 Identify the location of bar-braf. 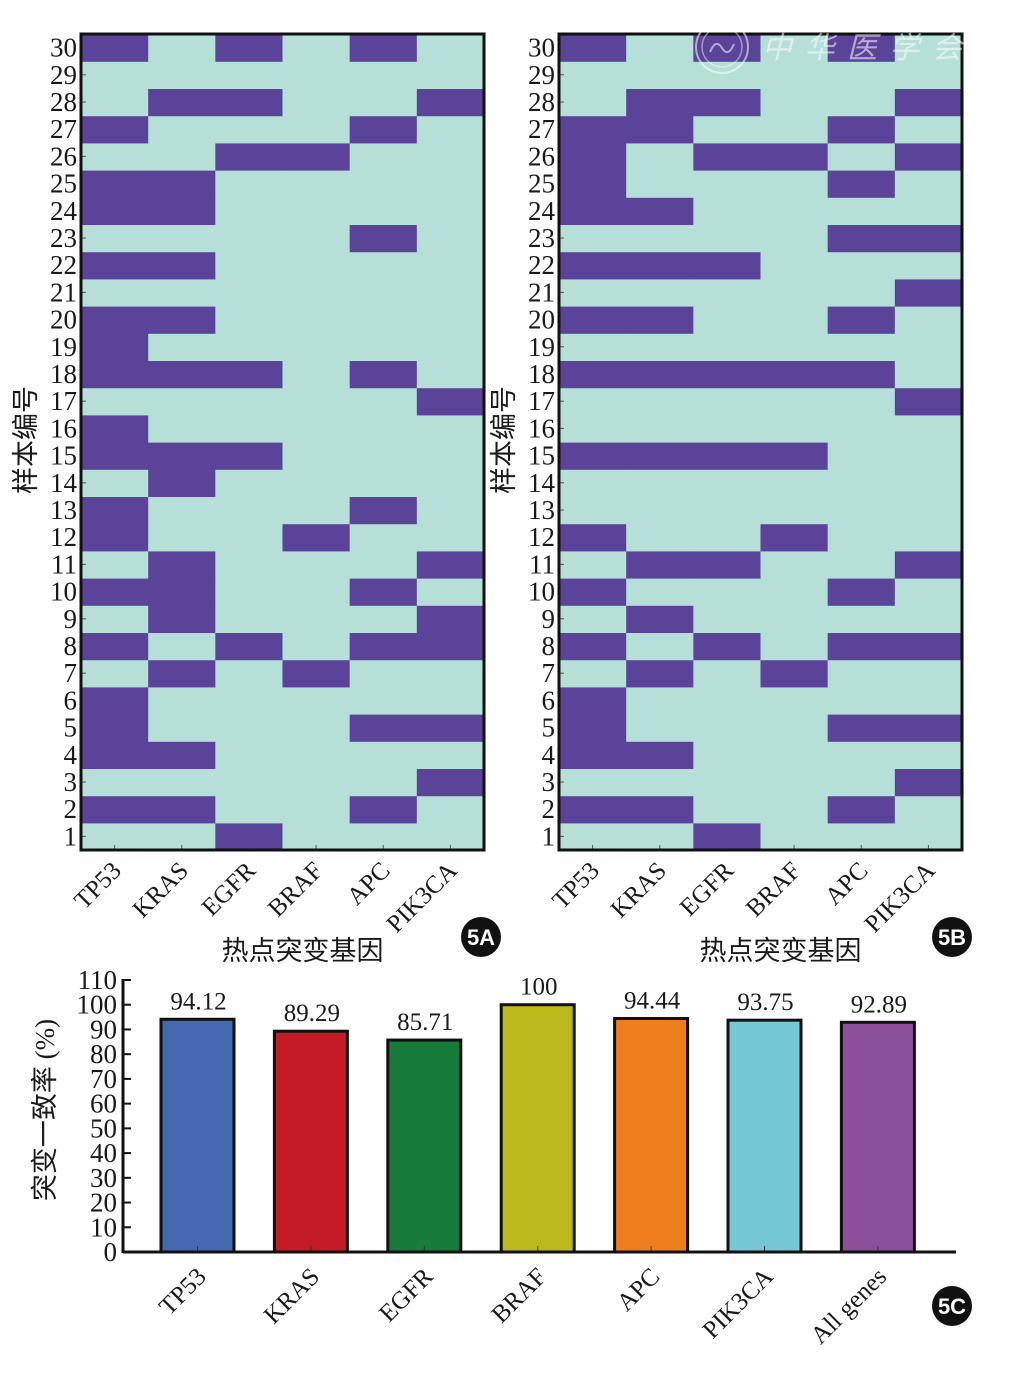
(537, 1128).